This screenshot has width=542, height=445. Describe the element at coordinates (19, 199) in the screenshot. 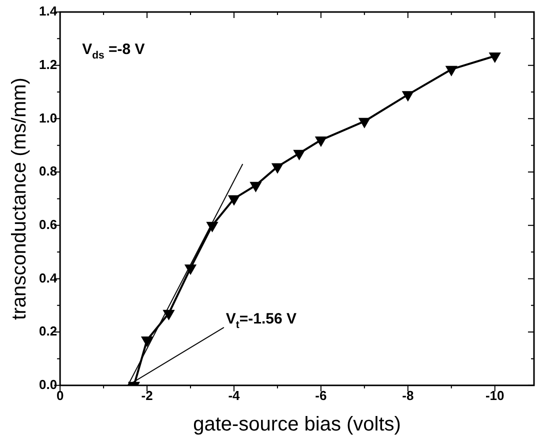

I see `y-axis-title: transconductance (ms/mm)` at that location.